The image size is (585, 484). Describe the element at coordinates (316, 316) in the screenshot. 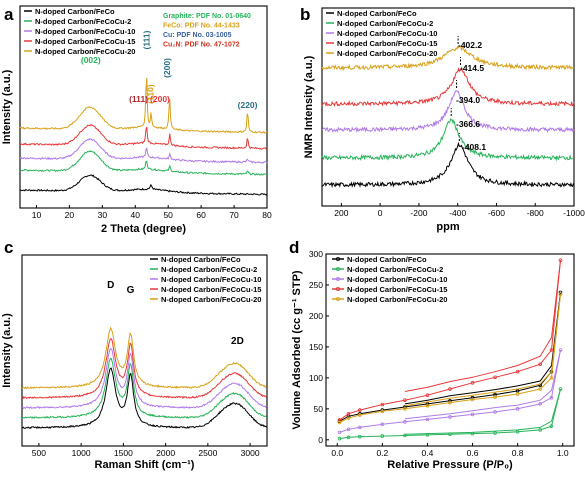

I see `y-tick-label: 200` at that location.